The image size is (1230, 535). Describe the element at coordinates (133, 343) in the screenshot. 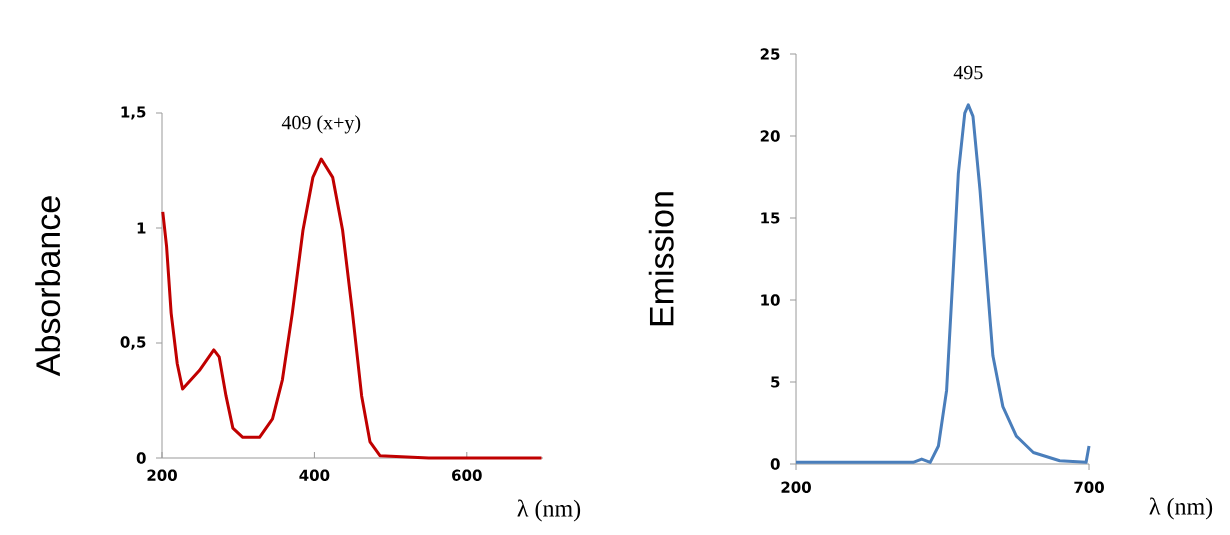

I see `y-tick-label: 0,5` at that location.